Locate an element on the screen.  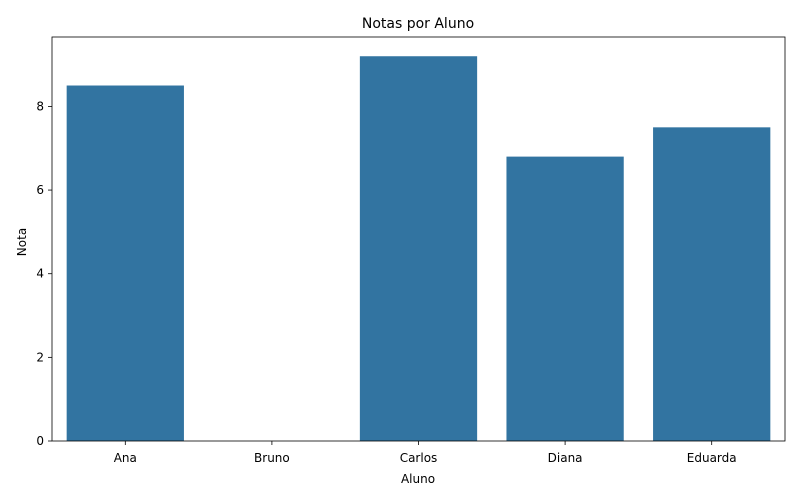
x-axis-ticks: Ana Bruno Carlos Diana Eduarda is located at coordinates (425, 453).